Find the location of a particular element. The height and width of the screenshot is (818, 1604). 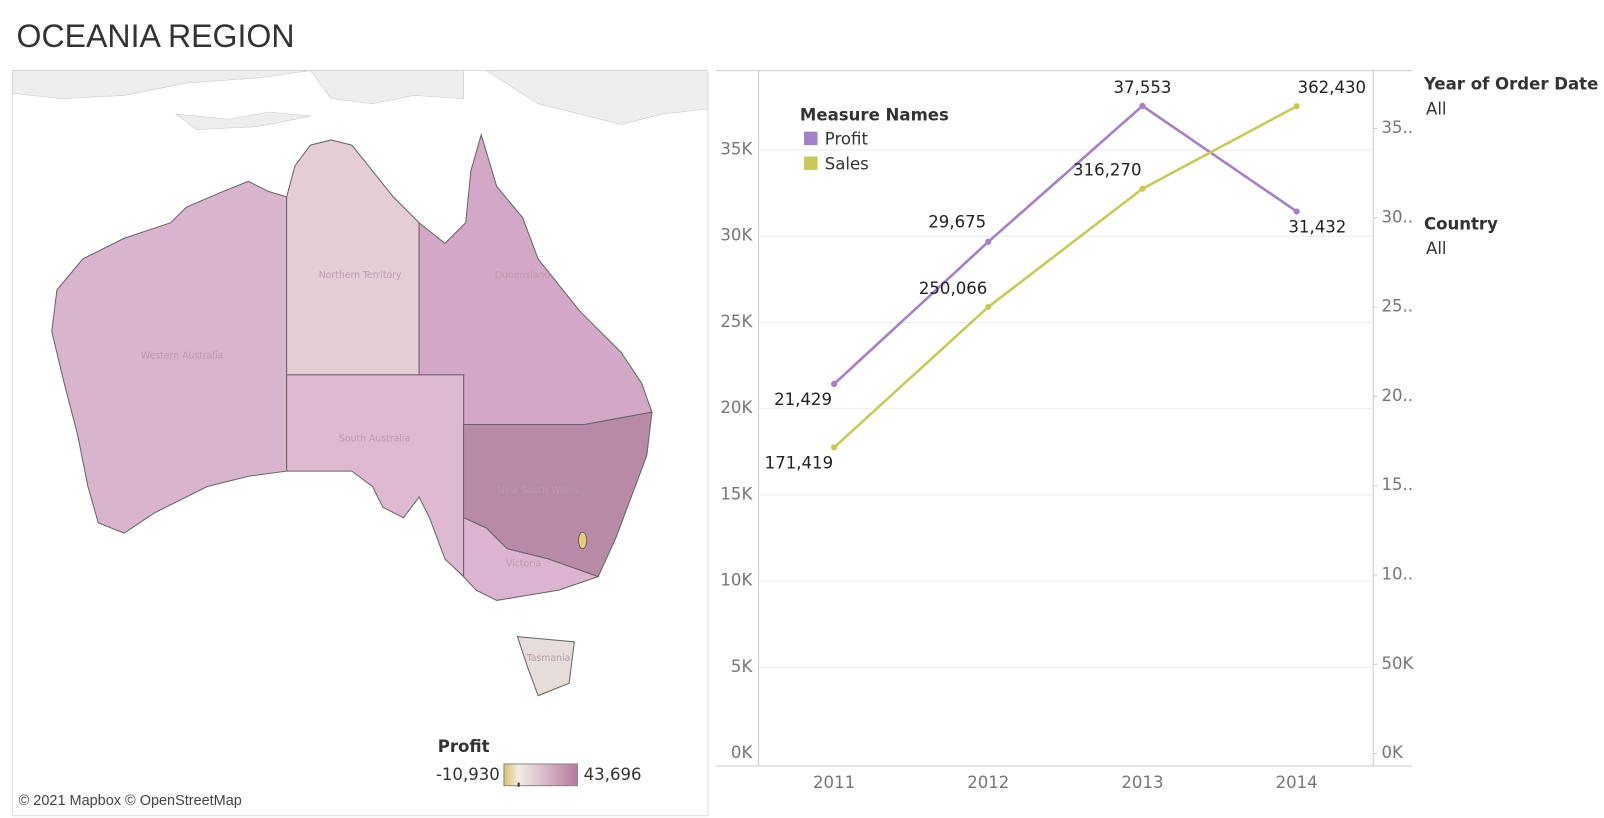

y-tick-label: 15K is located at coordinates (736, 493).